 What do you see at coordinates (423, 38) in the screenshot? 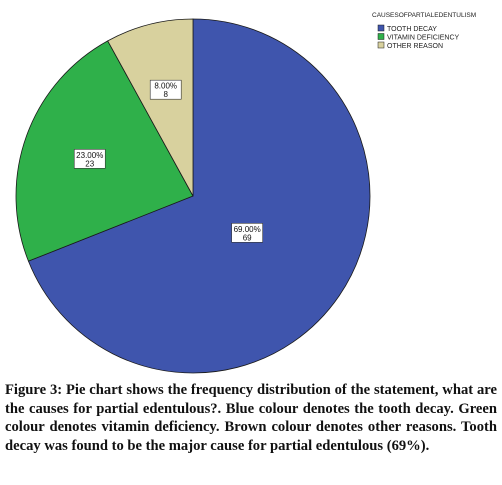
I see `legend-label: VITAMIN DEFICIENCY` at bounding box center [423, 38].